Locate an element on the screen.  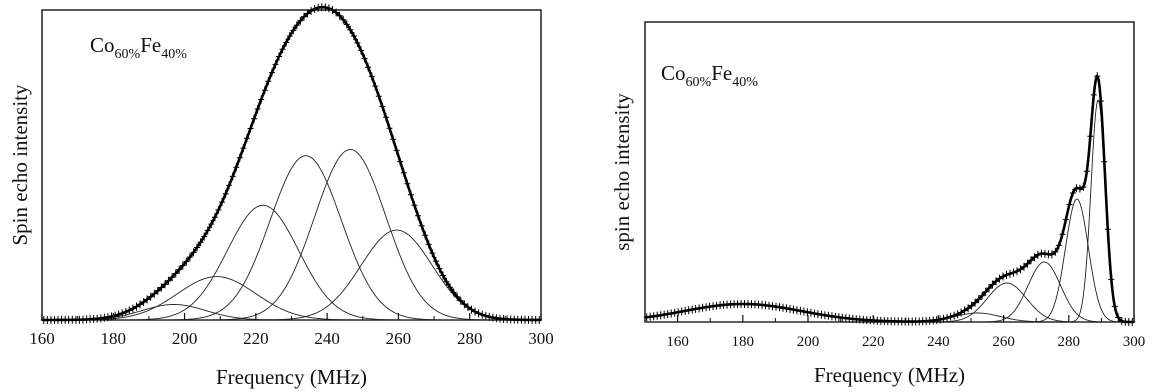
x-tick-label: 160 is located at coordinates (677, 342).